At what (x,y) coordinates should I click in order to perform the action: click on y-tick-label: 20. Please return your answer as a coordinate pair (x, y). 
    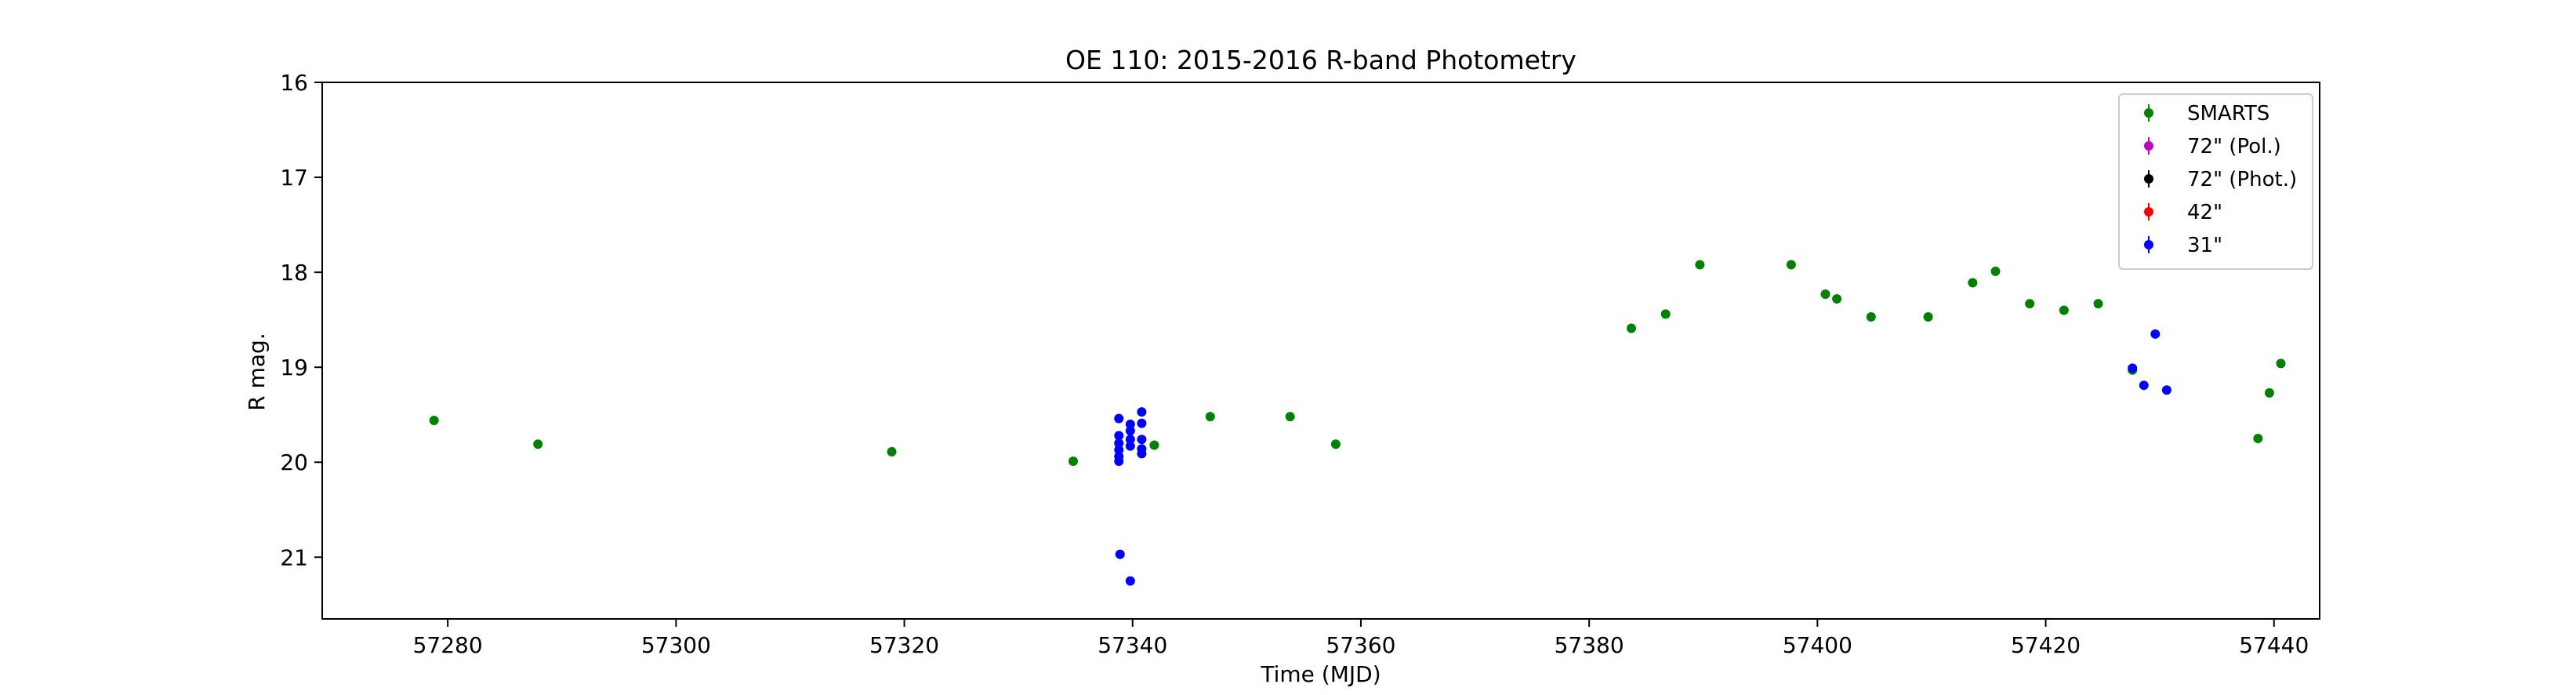
    Looking at the image, I should click on (294, 462).